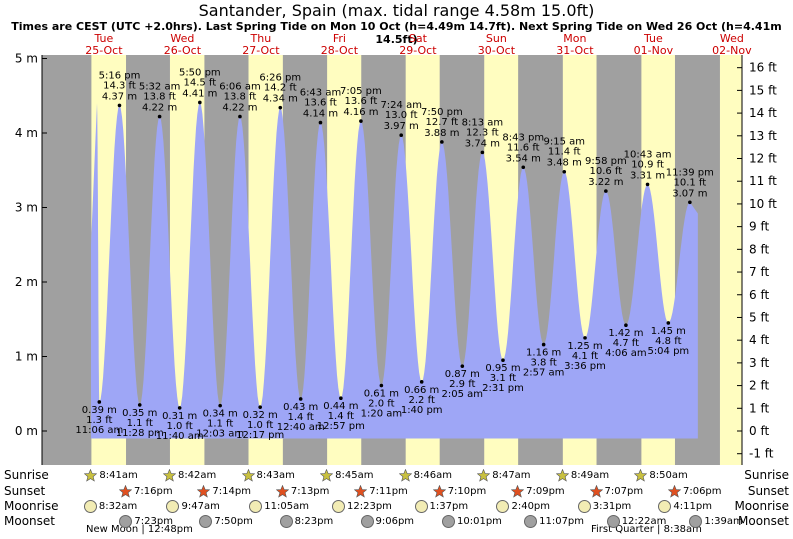  Describe the element at coordinates (401, 115) in the screenshot. I see `high-tide-ft: 13.0 ft` at that location.